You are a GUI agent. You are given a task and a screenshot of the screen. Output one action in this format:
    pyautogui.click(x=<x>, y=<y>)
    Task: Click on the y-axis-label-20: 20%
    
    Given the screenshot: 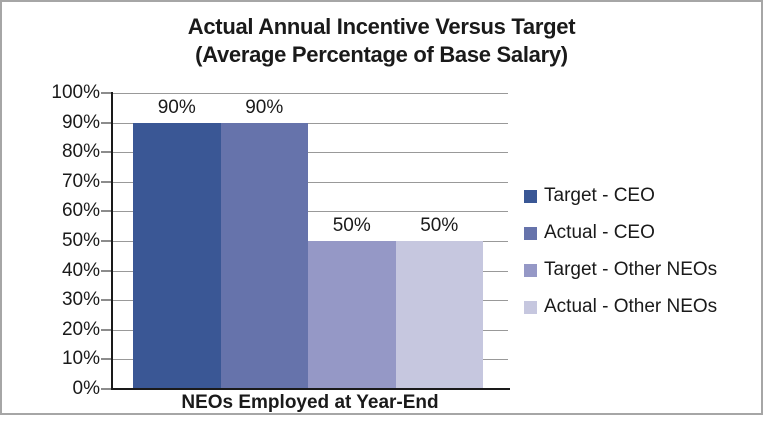 What is the action you would take?
    pyautogui.click(x=80, y=329)
    